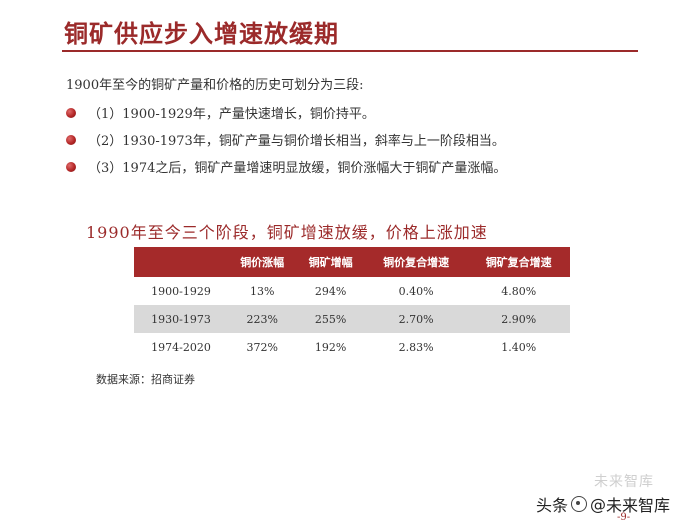  Describe the element at coordinates (201, 34) in the screenshot. I see `page-title: 铜矿供应步入增速放缓期` at that location.